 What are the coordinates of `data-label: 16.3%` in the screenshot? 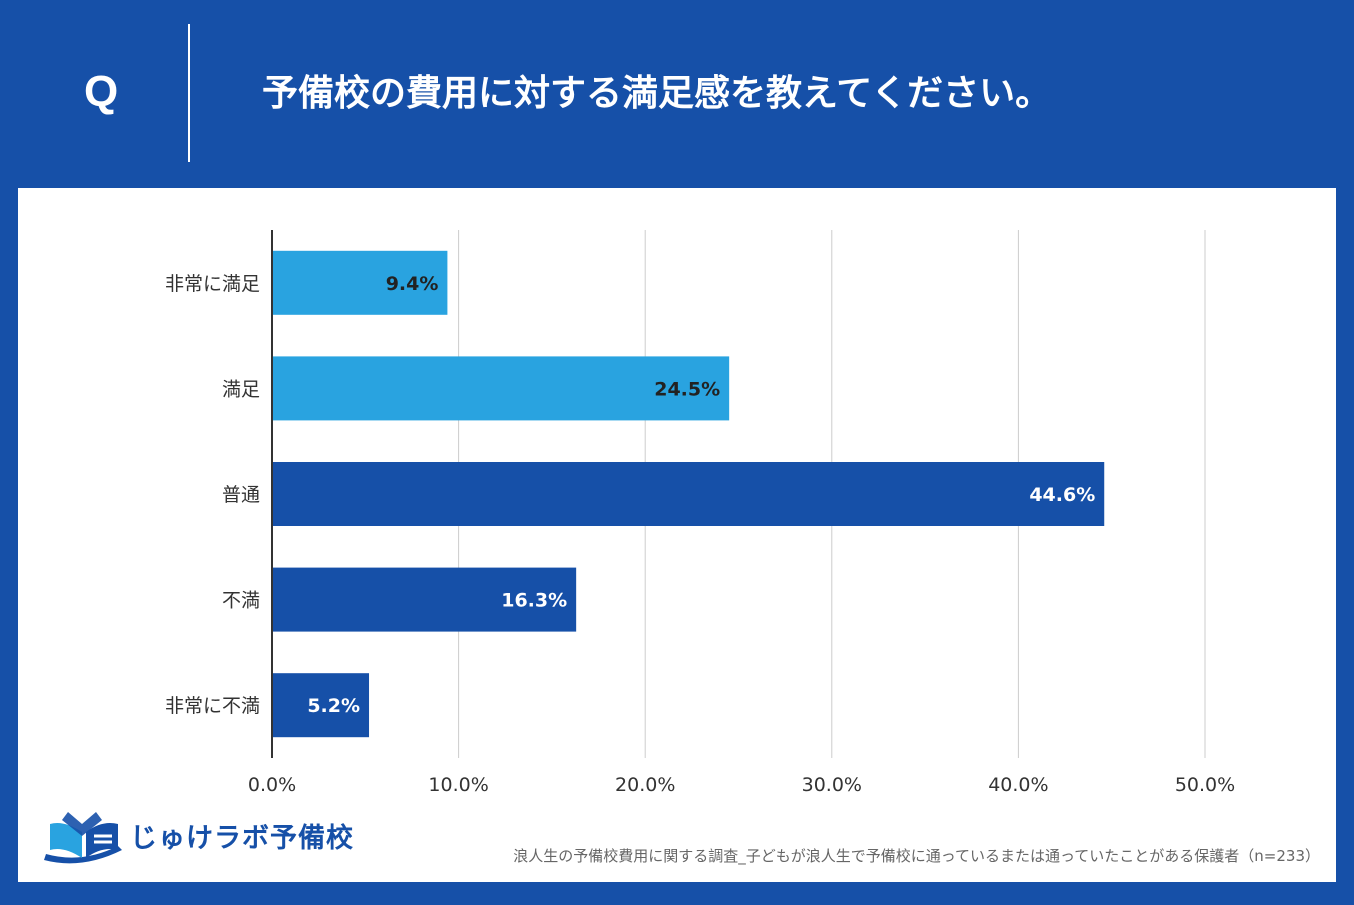 It's located at (534, 601).